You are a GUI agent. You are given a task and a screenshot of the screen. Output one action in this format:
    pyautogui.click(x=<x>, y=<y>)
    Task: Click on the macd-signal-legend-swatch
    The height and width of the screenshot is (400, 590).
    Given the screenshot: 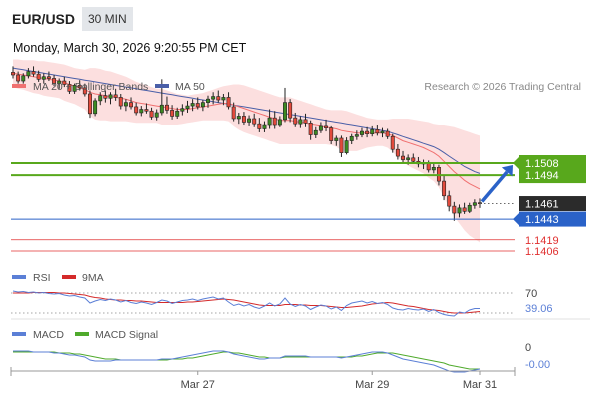 What is the action you would take?
    pyautogui.click(x=82, y=334)
    